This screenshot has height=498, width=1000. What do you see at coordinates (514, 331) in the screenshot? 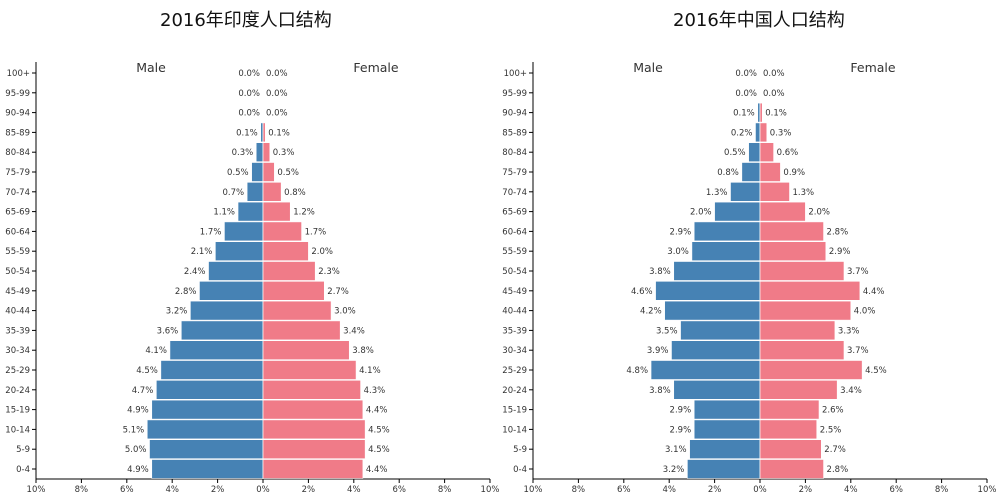
I see `china-age-label: 35-39` at bounding box center [514, 331].